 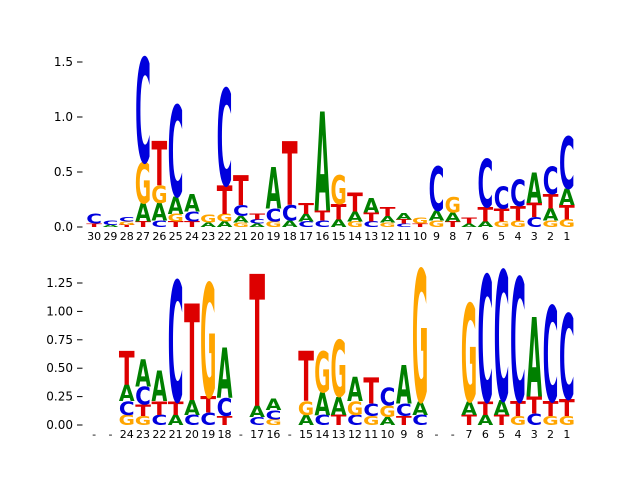 I want to click on x-tick-label: 28, so click(x=127, y=236).